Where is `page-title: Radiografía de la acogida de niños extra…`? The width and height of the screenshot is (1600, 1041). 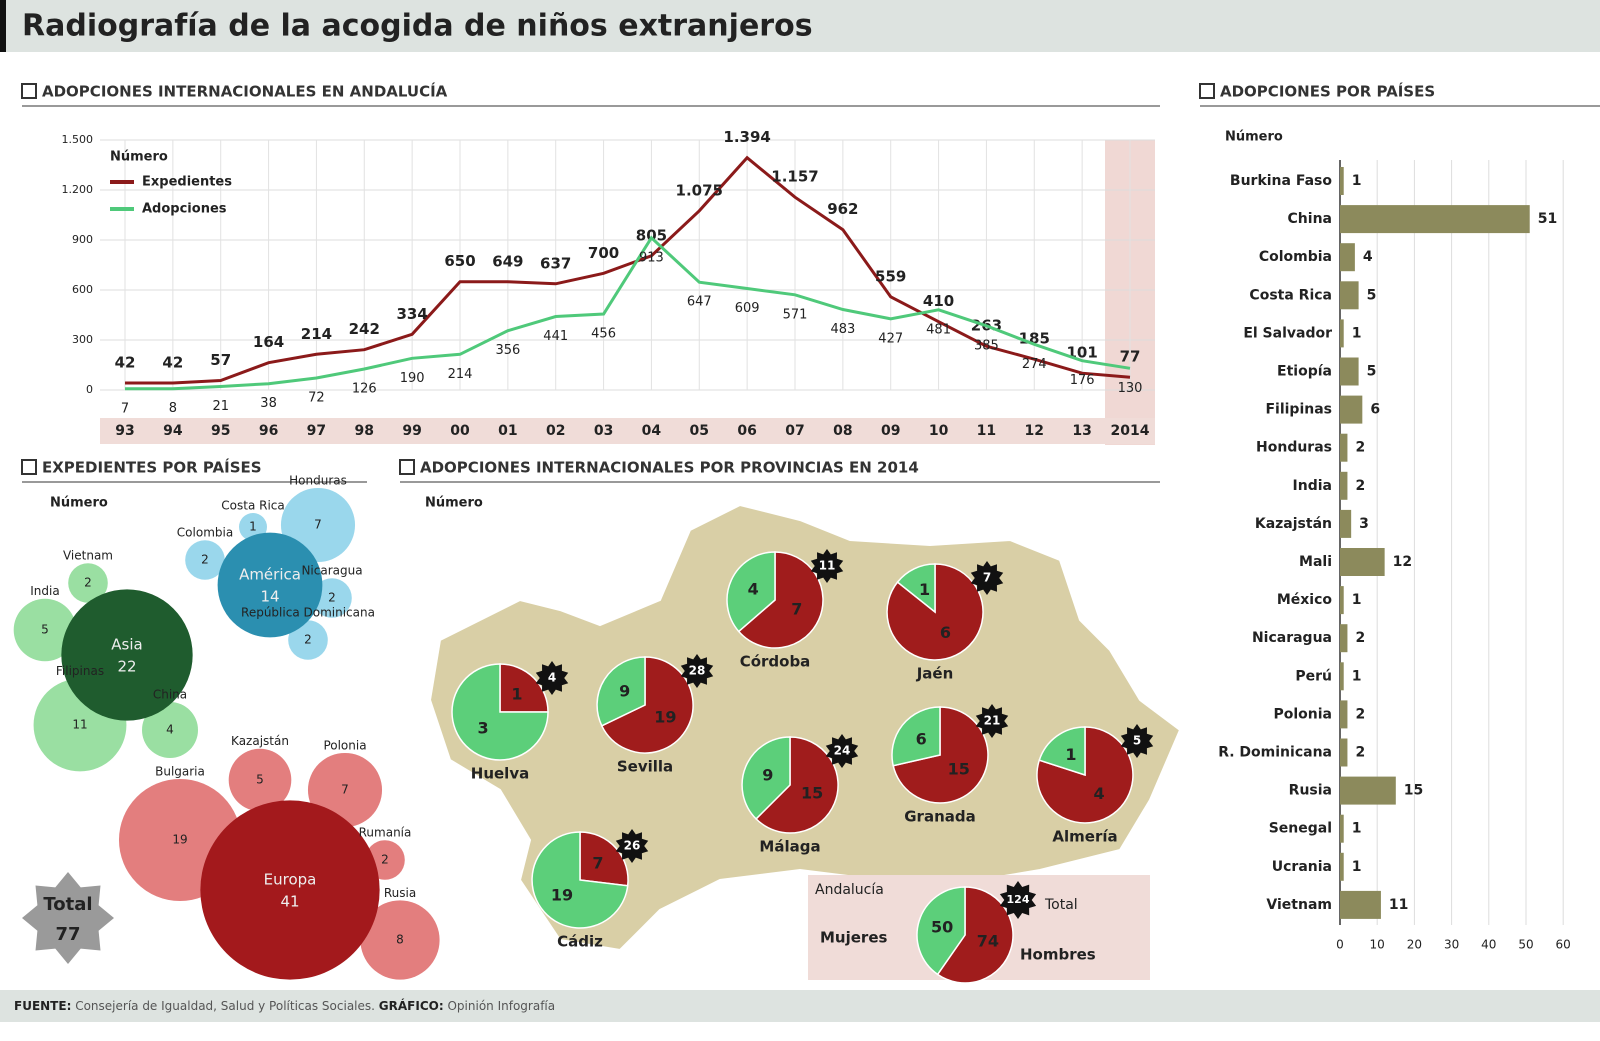
page-title: Radiografía de la acogida de niños extra… is located at coordinates (417, 26).